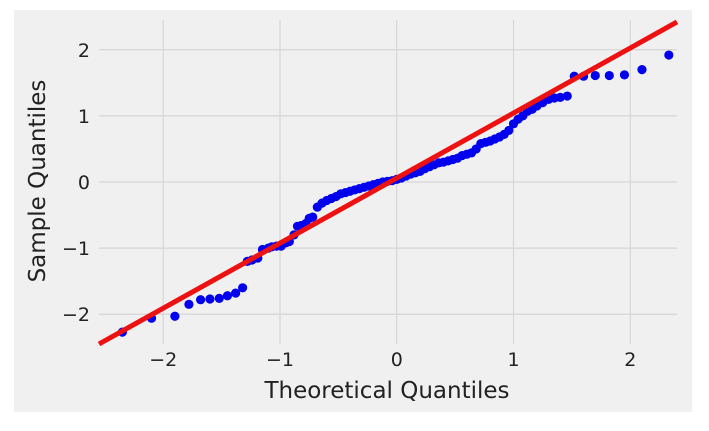 The image size is (709, 431). Describe the element at coordinates (397, 360) in the screenshot. I see `x-tick-label: 0` at that location.